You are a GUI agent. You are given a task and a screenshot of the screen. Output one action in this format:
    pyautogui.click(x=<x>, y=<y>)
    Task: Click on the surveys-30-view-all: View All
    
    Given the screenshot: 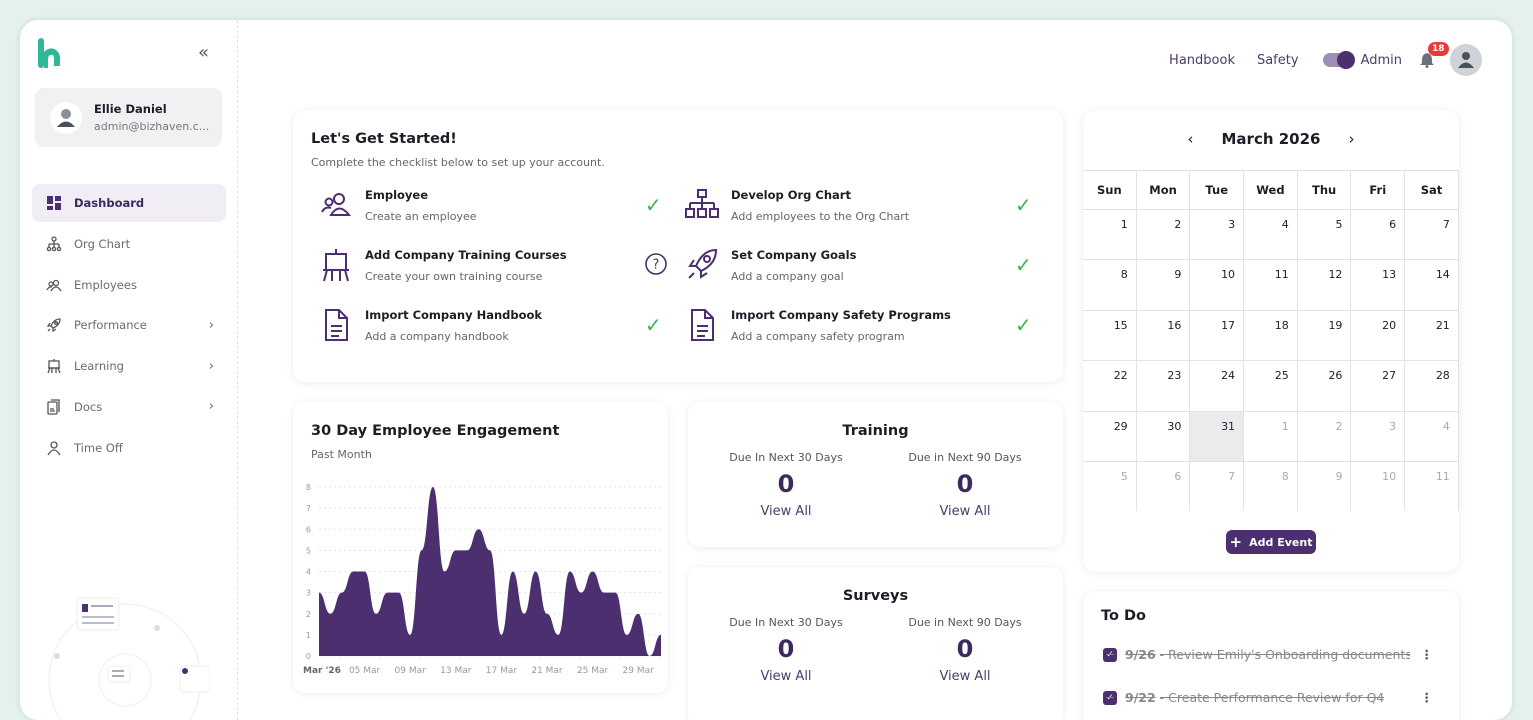 What is the action you would take?
    pyautogui.click(x=786, y=676)
    